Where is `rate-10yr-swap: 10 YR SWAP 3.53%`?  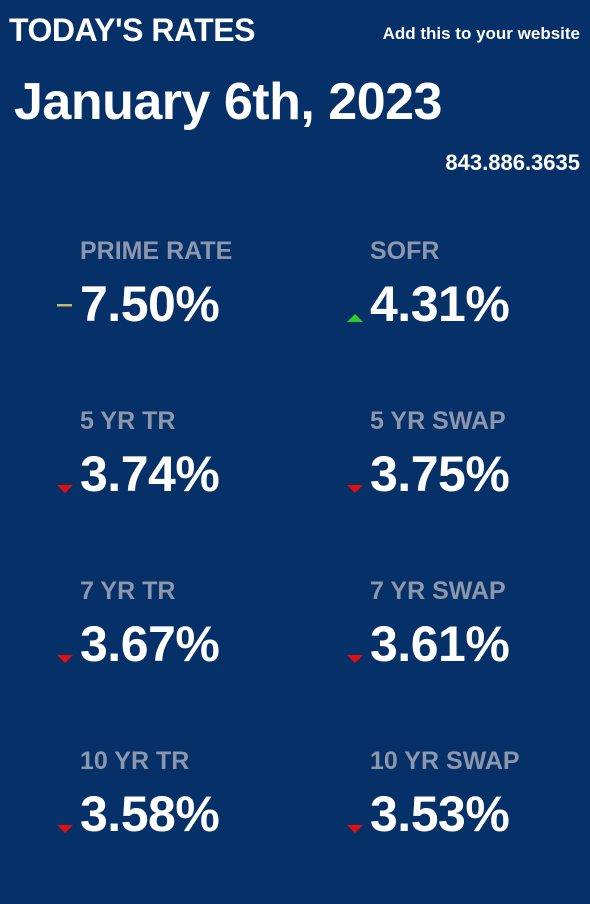 rate-10yr-swap: 10 YR SWAP 3.53% is located at coordinates (467, 807).